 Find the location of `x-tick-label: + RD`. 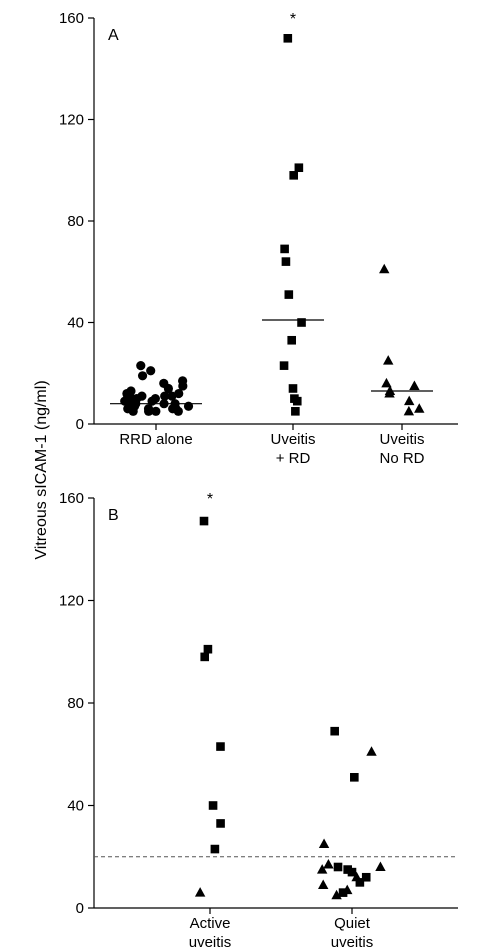

x-tick-label: + RD is located at coordinates (293, 458).